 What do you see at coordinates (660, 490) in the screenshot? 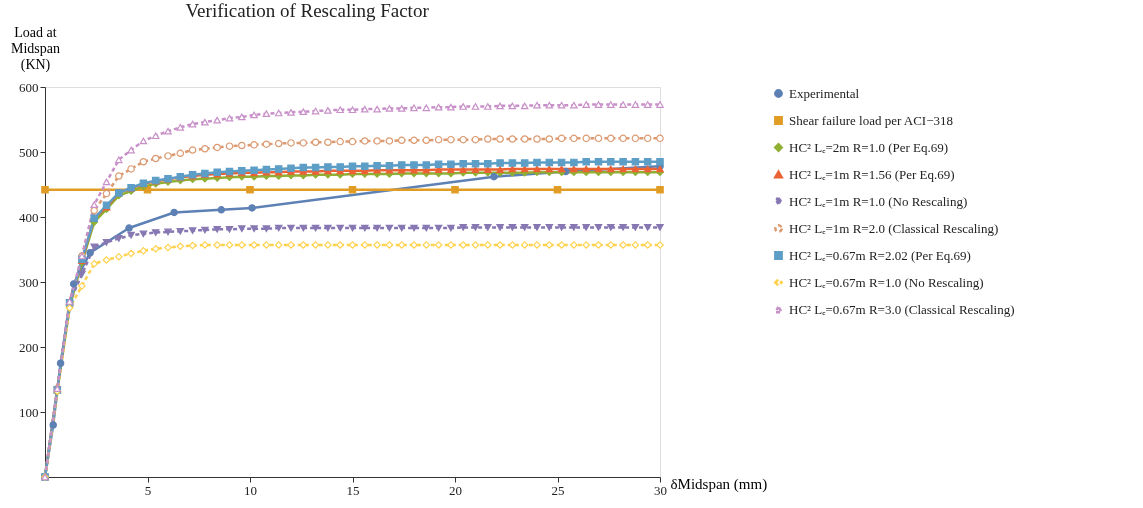
I see `x-tick-label: 30` at bounding box center [660, 490].